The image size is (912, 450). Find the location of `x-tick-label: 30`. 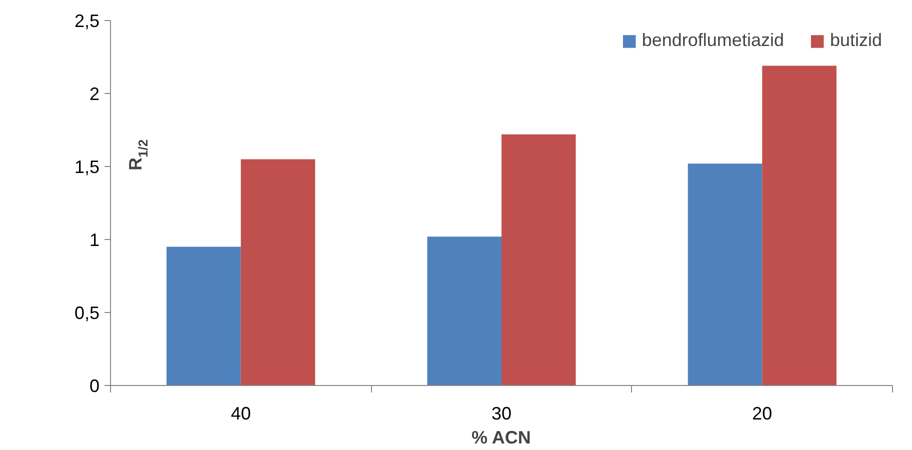

x-tick-label: 30 is located at coordinates (501, 414).